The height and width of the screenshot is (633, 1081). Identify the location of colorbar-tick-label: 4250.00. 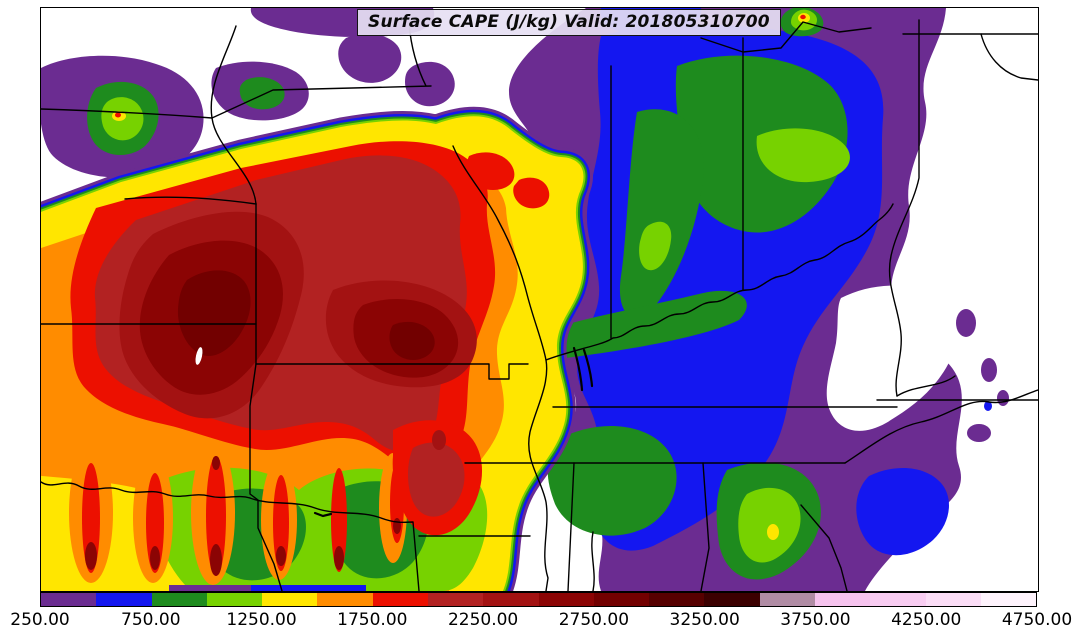
(926, 620).